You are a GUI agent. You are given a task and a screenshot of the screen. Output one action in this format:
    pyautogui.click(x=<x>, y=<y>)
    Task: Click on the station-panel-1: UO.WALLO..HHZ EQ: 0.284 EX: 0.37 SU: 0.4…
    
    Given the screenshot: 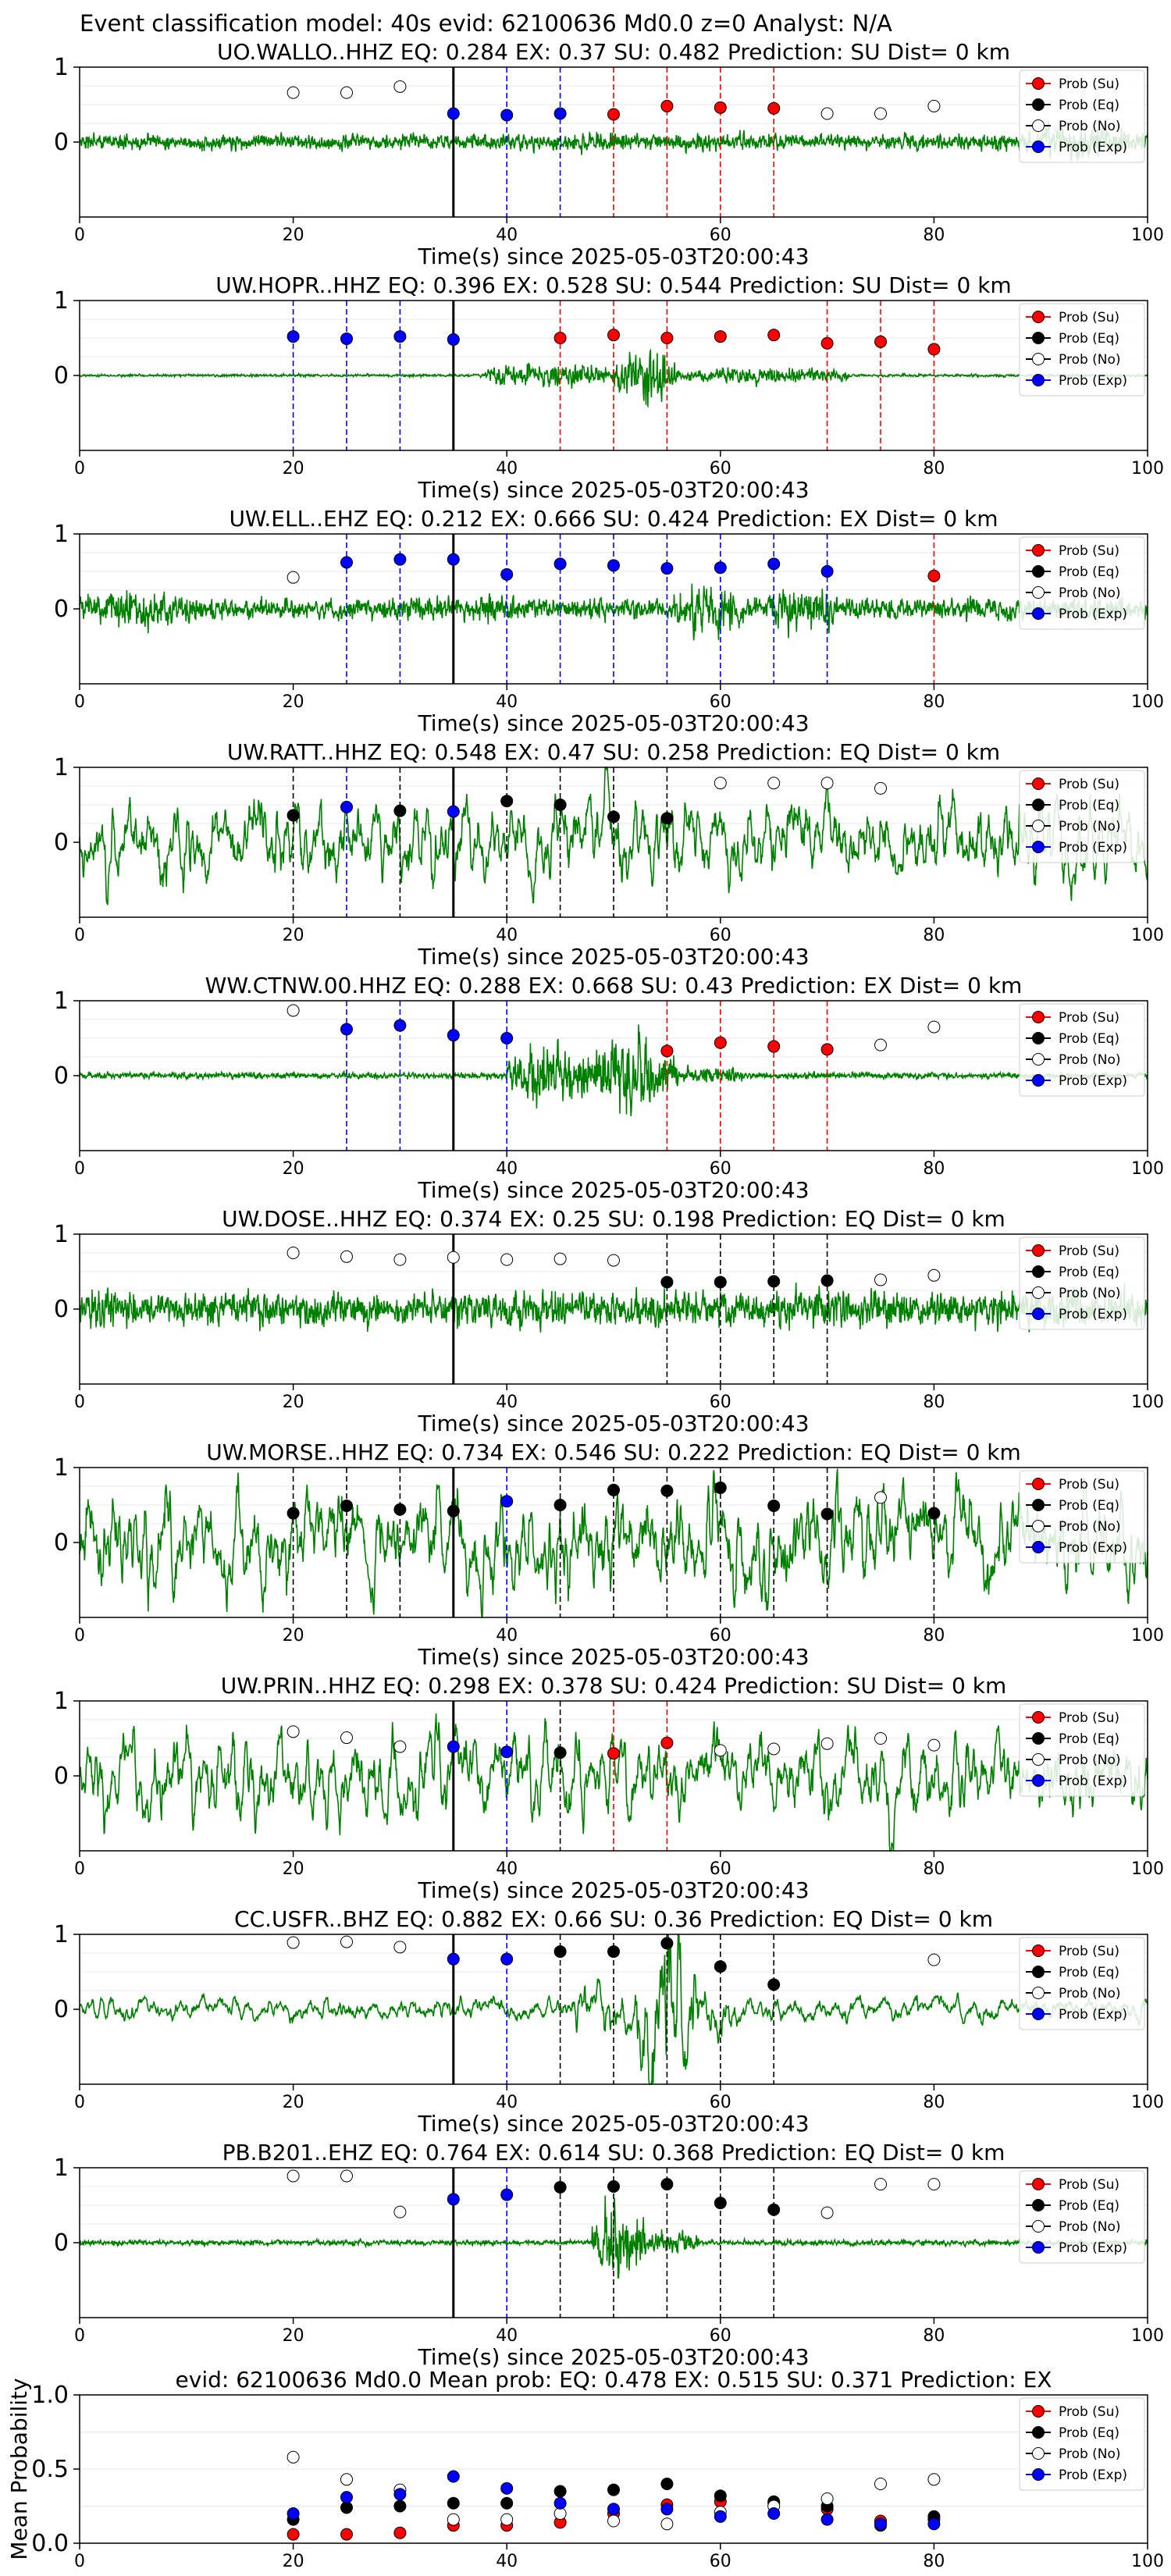 What is the action you would take?
    pyautogui.click(x=609, y=154)
    